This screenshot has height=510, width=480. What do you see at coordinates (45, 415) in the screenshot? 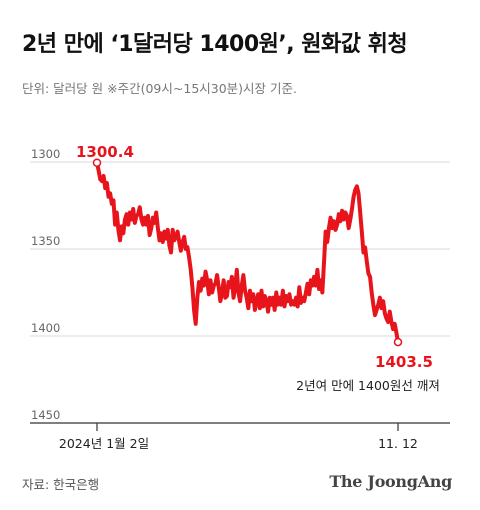
I see `y-tick-label: 1450` at bounding box center [45, 415].